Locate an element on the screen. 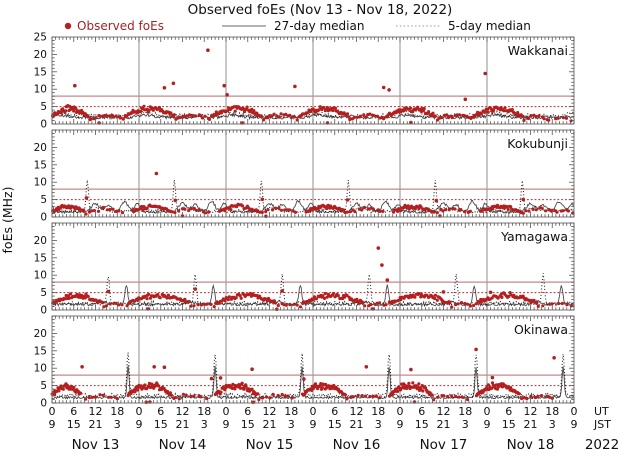 This screenshot has height=457, width=640. year-label: 2022 is located at coordinates (602, 445).